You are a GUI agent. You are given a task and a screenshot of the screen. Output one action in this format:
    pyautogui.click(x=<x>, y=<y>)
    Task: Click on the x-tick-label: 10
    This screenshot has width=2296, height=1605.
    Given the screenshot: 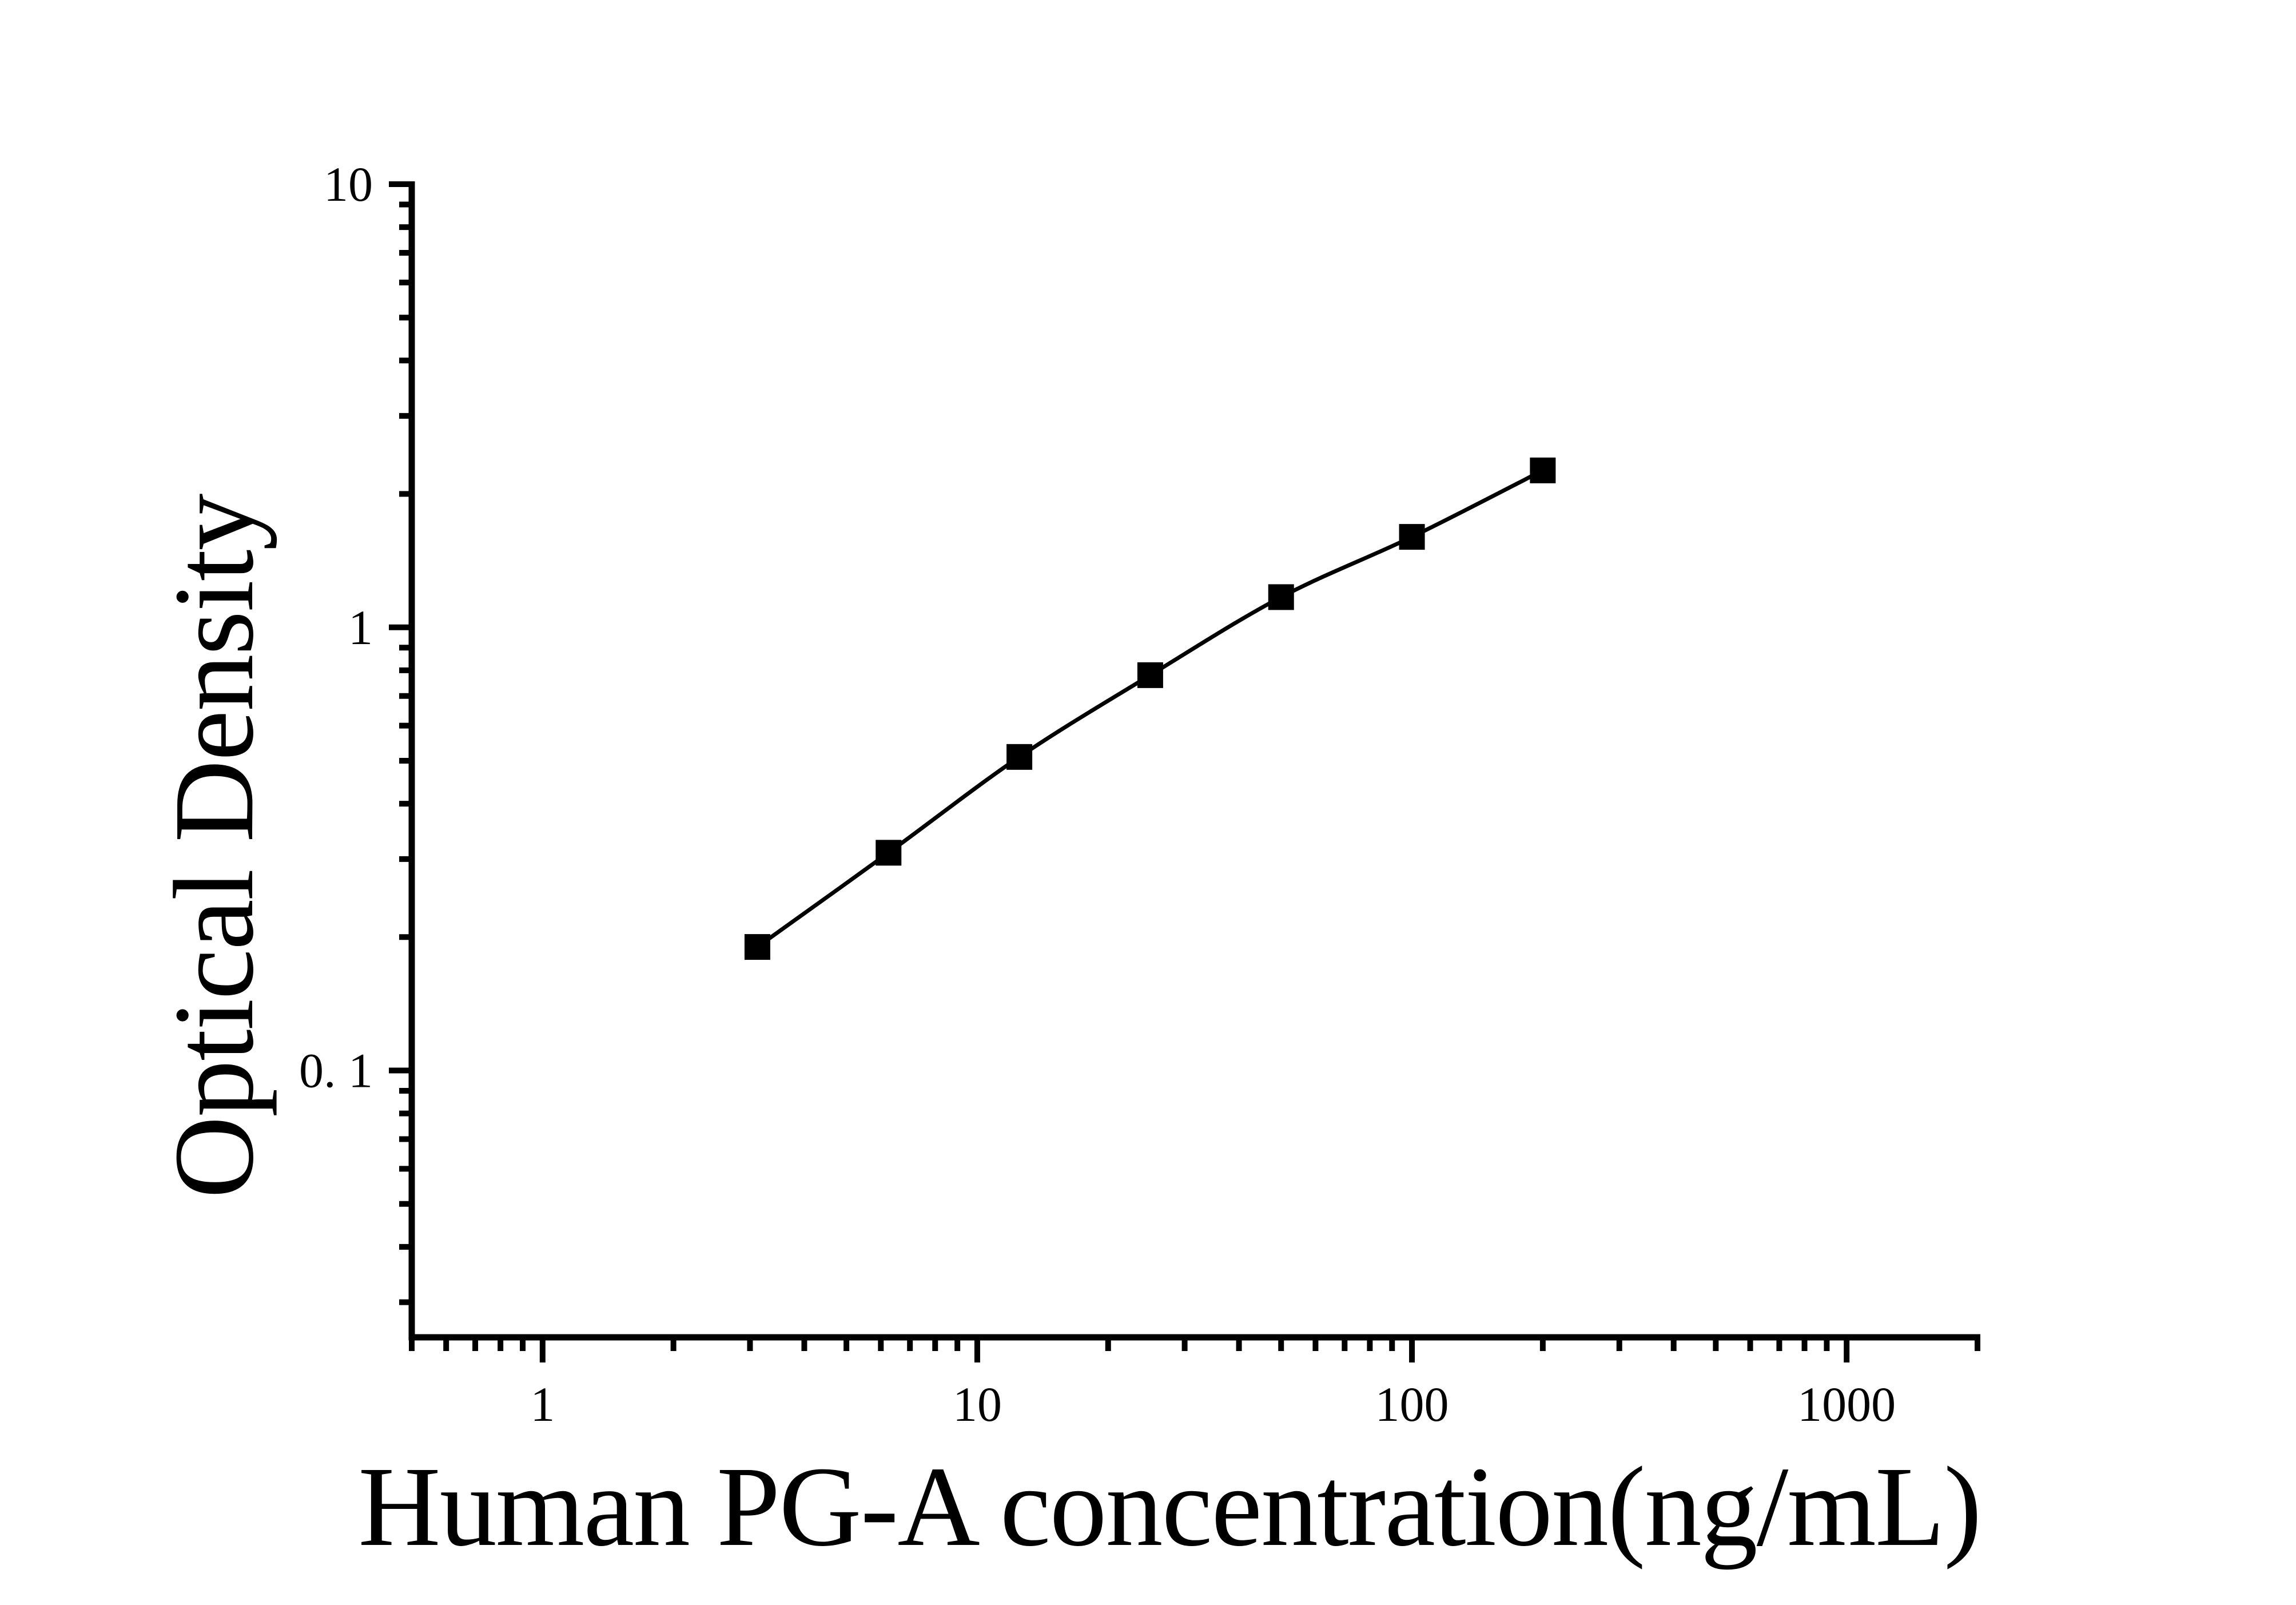 What is the action you would take?
    pyautogui.click(x=977, y=1404)
    